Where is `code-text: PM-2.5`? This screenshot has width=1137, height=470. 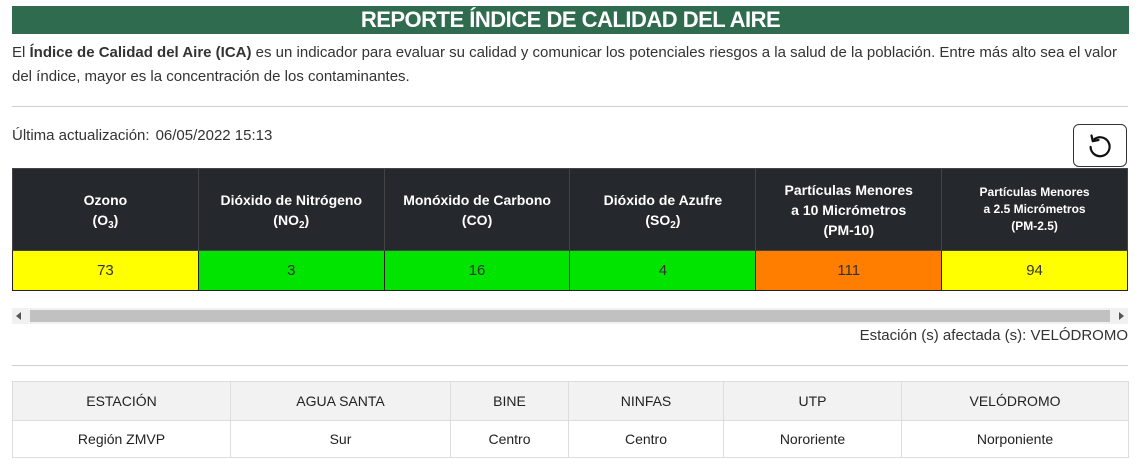 code-text: PM-2.5 is located at coordinates (1034, 226).